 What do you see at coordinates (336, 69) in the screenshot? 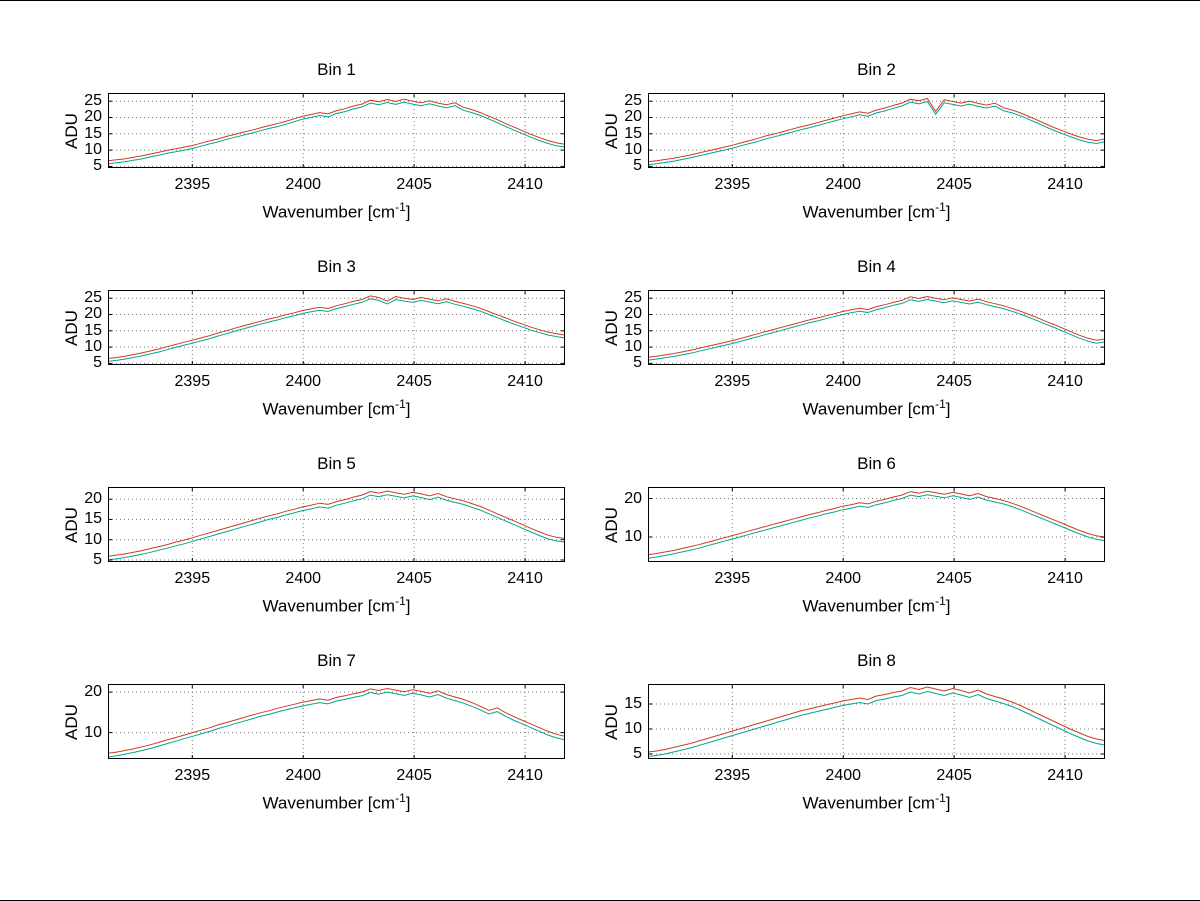
I see `subplot-title: Bin 1` at bounding box center [336, 69].